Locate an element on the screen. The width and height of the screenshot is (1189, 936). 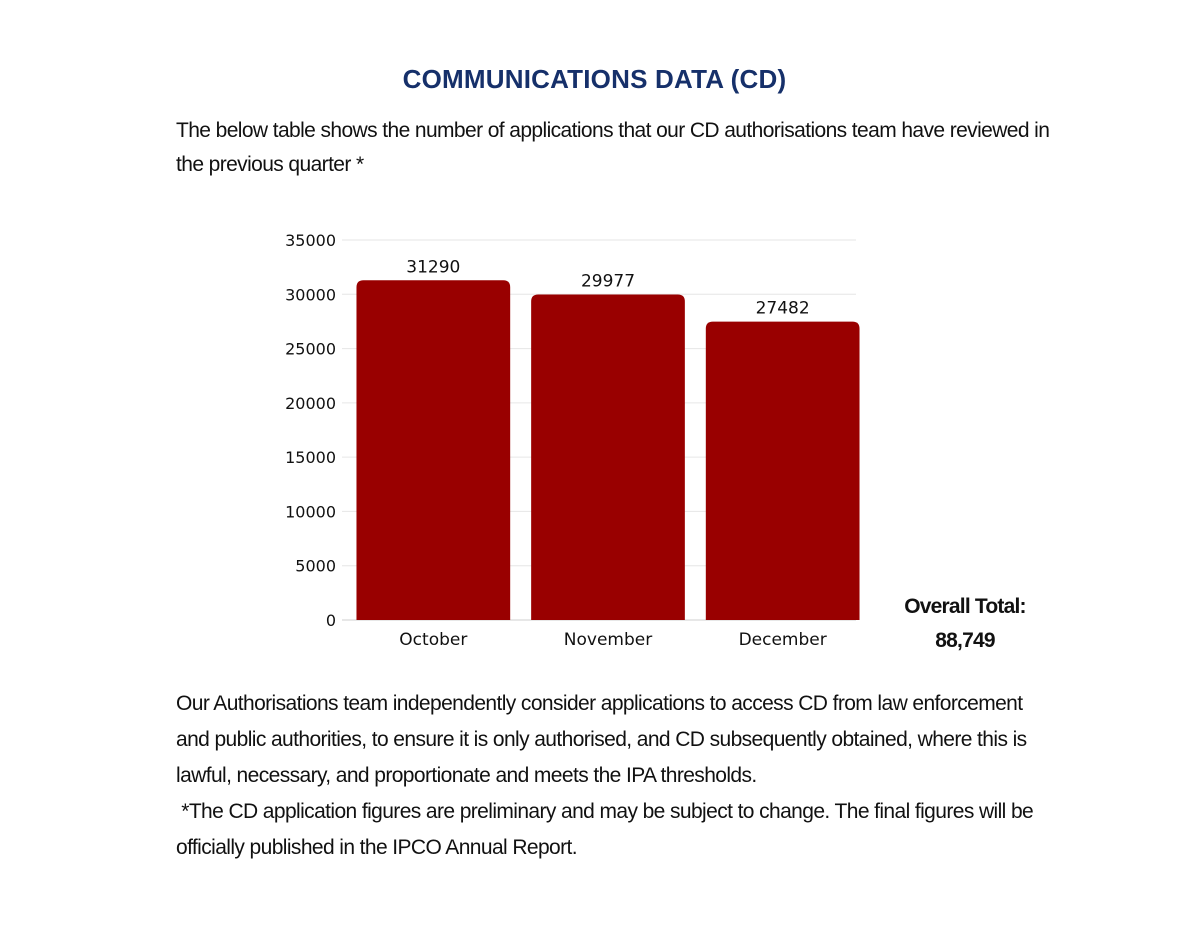
y-tick-label: 25000 is located at coordinates (310, 349).